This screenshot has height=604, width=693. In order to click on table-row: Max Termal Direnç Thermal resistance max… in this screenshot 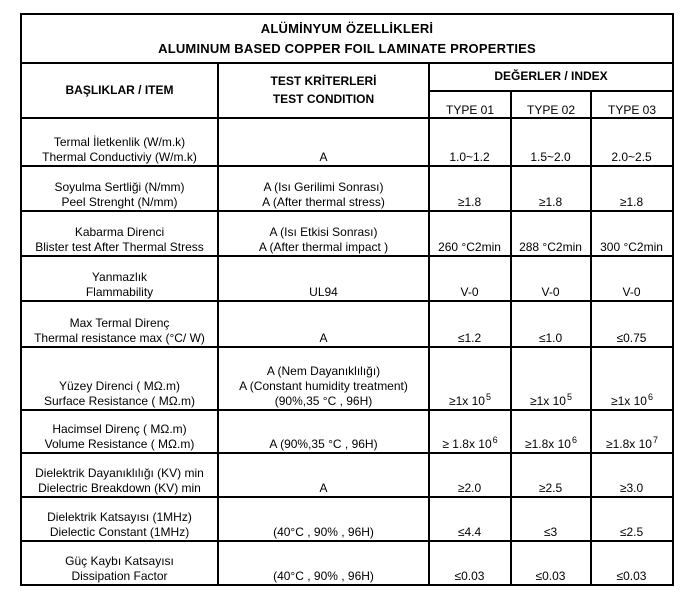, I will do `click(347, 324)`.